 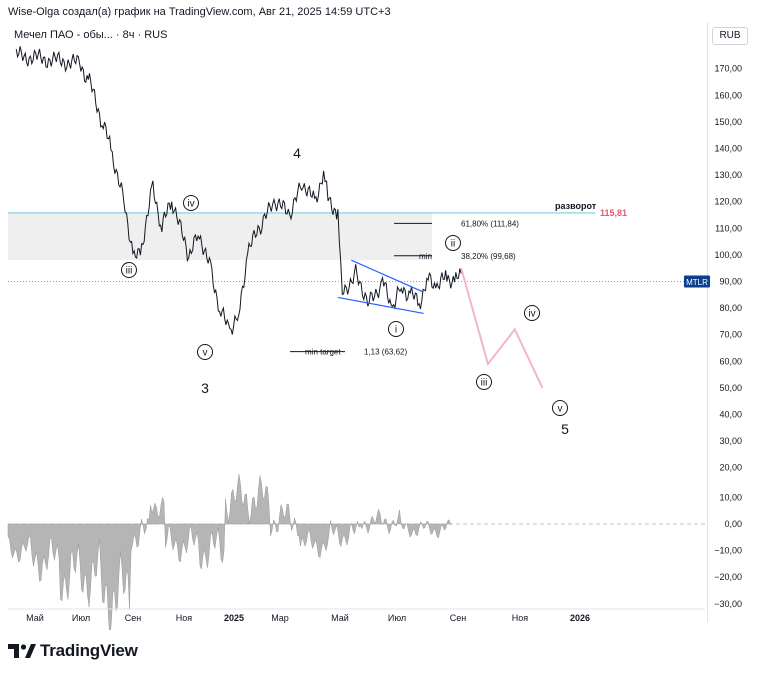 I want to click on price-tick-label: 50,00, so click(x=730, y=388).